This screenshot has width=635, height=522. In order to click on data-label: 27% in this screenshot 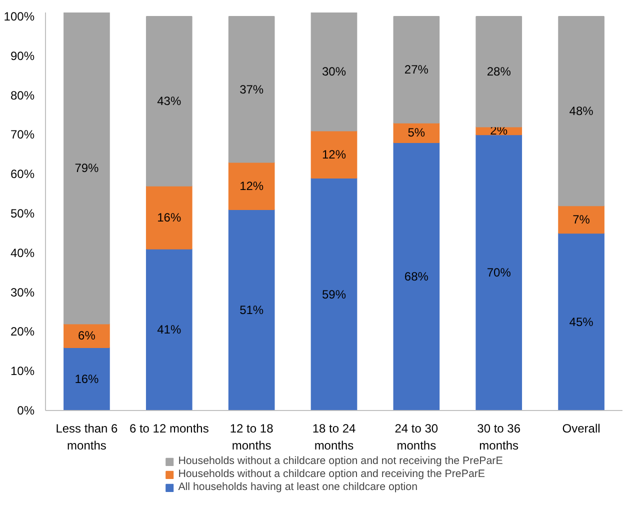, I will do `click(416, 69)`.